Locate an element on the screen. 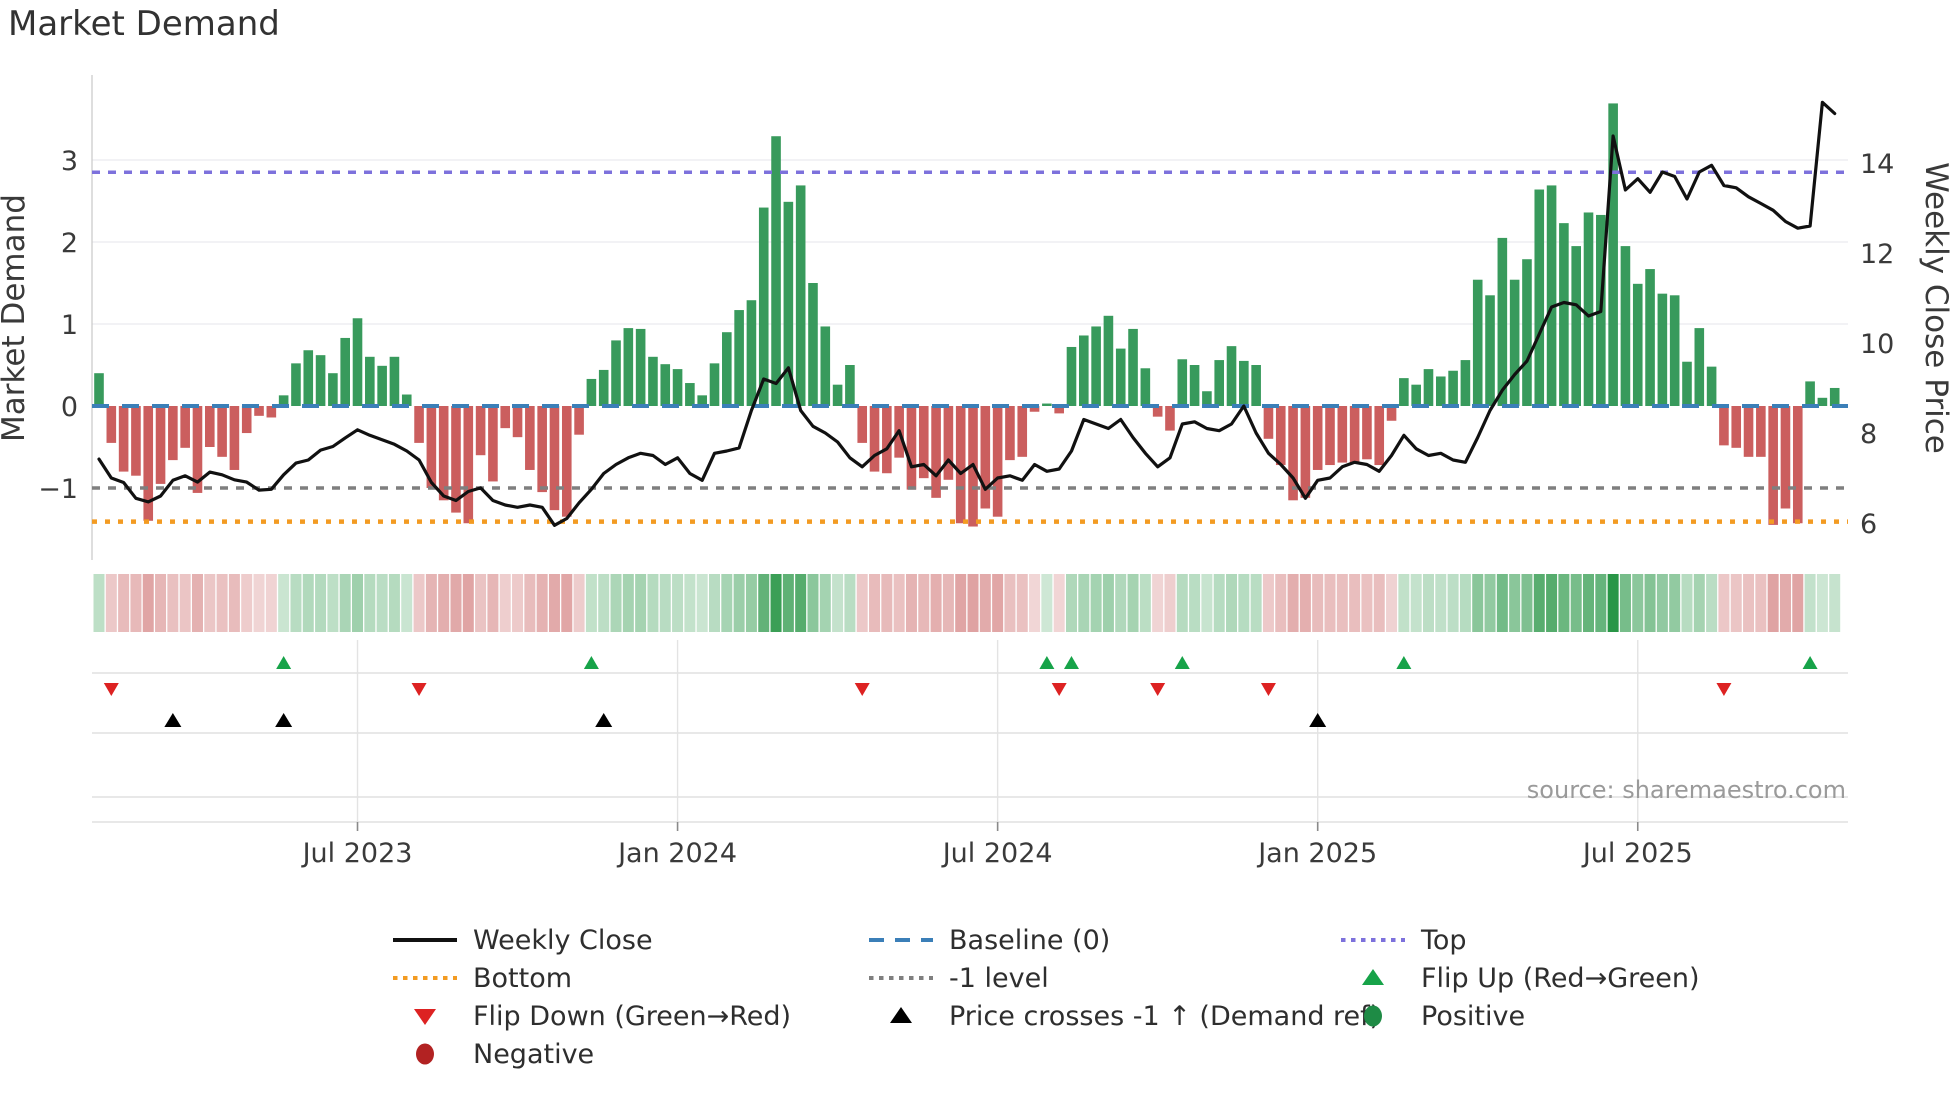 Image resolution: width=1960 pixels, height=1102 pixels. page-title: Market Demand is located at coordinates (144, 24).